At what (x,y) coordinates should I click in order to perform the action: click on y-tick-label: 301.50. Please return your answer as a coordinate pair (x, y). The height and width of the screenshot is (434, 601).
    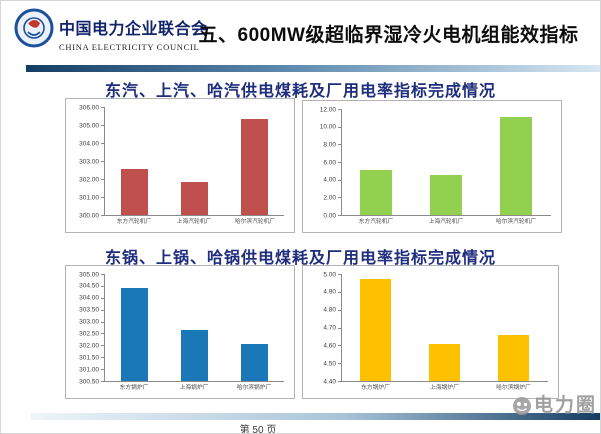
    Looking at the image, I should click on (89, 357).